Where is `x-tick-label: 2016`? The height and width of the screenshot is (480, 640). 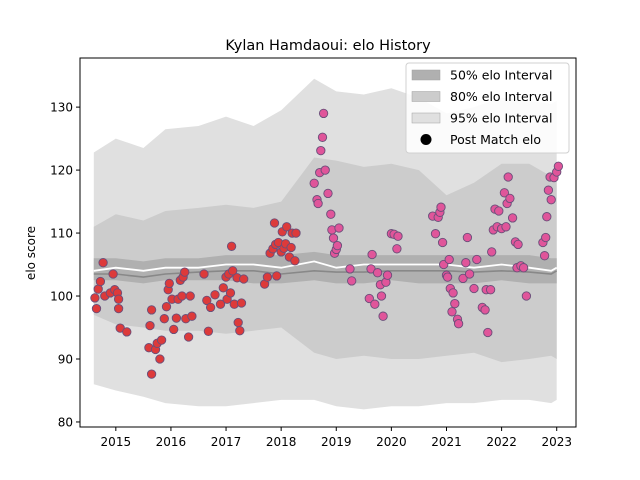 x-tick-label: 2016 is located at coordinates (171, 442).